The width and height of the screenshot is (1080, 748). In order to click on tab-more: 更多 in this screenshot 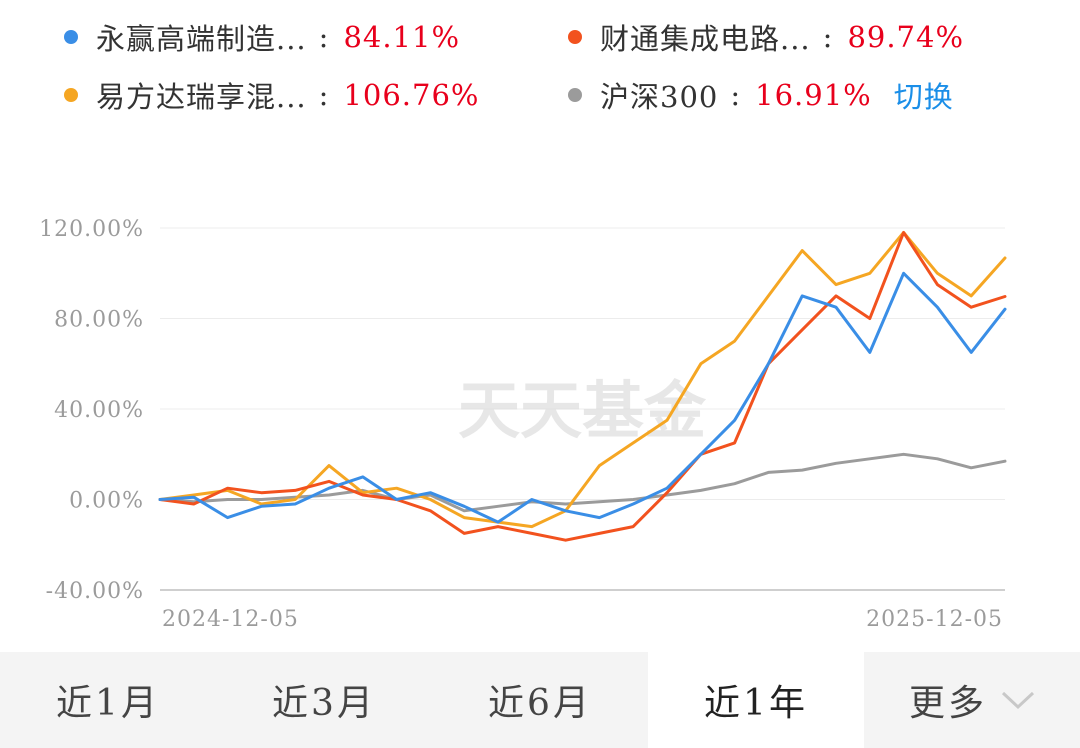, I will do `click(972, 700)`.